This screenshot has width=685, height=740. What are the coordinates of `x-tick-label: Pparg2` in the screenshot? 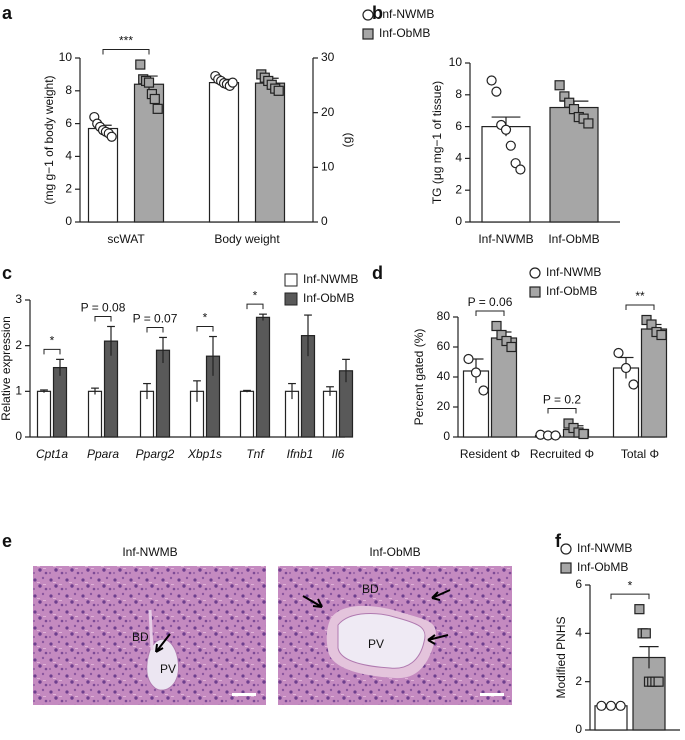 It's located at (155, 454).